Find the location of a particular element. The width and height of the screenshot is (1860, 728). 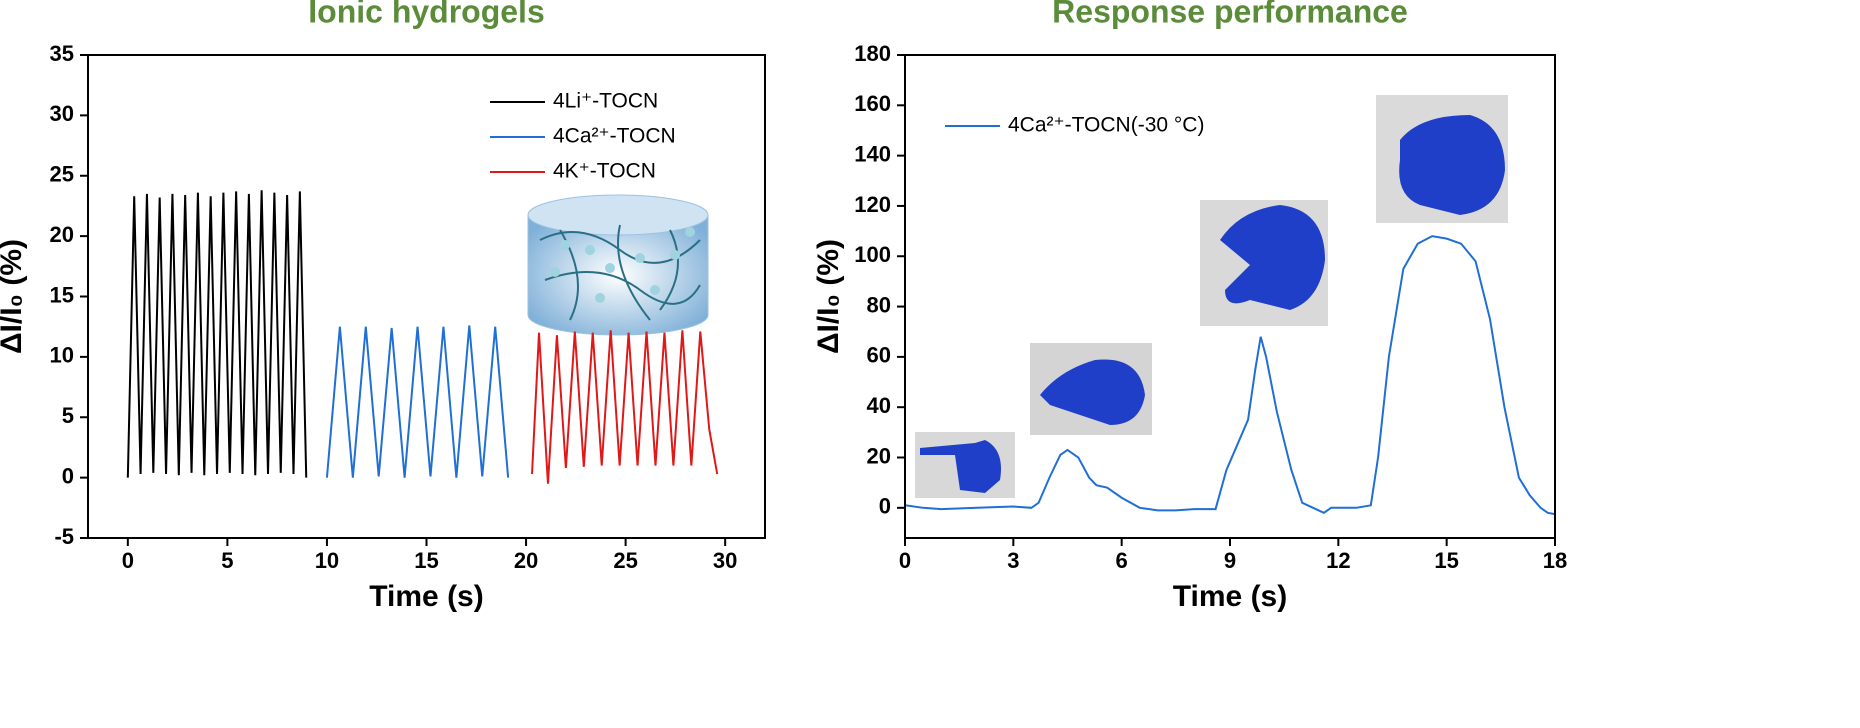

legend-label: 4Ca²⁺-TOCN(-30 °C) is located at coordinates (1106, 125).